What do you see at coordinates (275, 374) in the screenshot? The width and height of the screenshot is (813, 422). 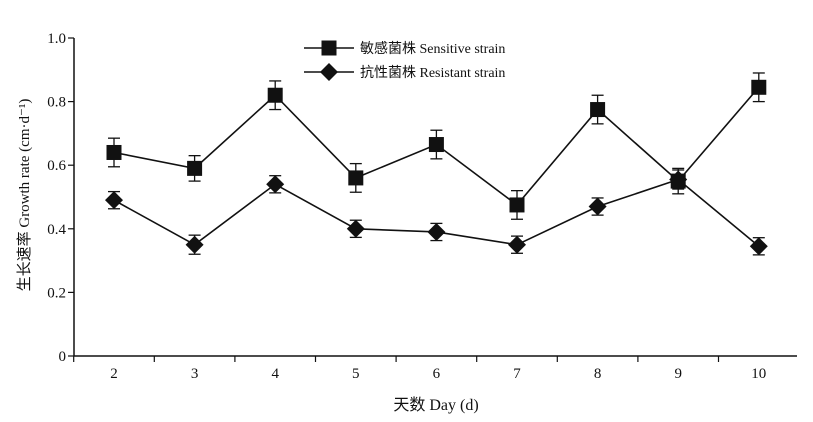 I see `x-tick-label: 4` at bounding box center [275, 374].